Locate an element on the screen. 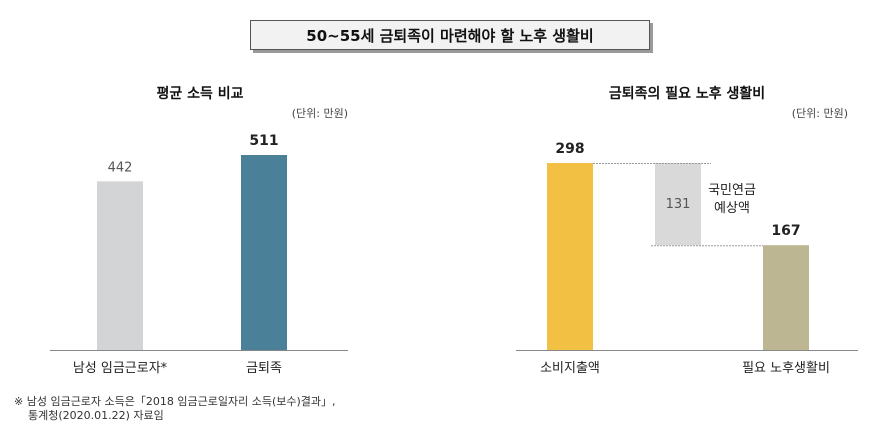 The image size is (870, 431). bar-value-label: 167 is located at coordinates (785, 231).